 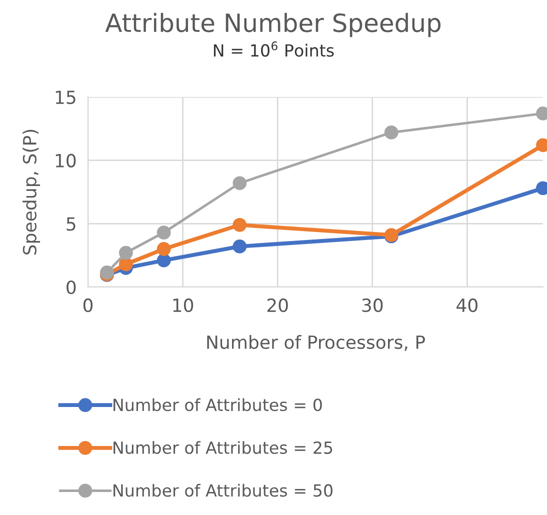 I want to click on chart-title: Attribute Number Speedup, so click(x=273, y=25).